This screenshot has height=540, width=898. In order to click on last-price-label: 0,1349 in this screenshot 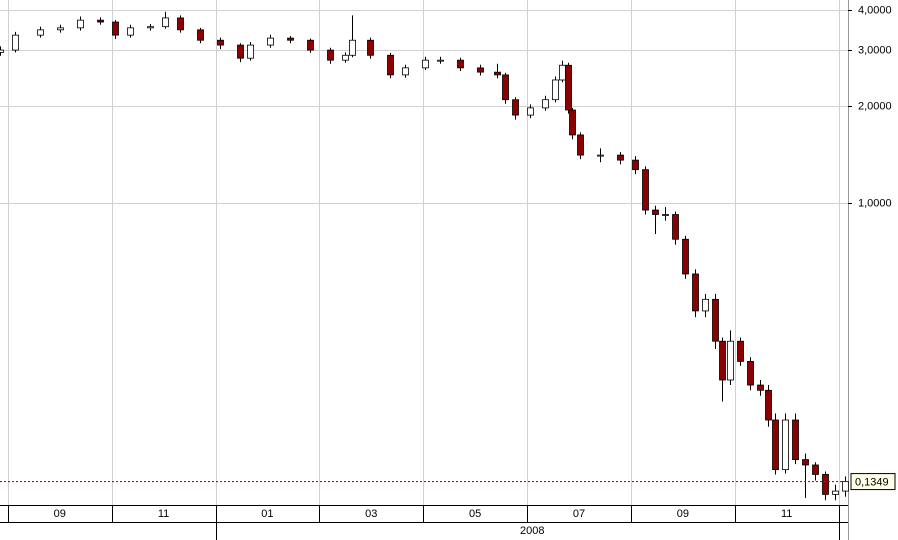, I will do `click(872, 482)`.